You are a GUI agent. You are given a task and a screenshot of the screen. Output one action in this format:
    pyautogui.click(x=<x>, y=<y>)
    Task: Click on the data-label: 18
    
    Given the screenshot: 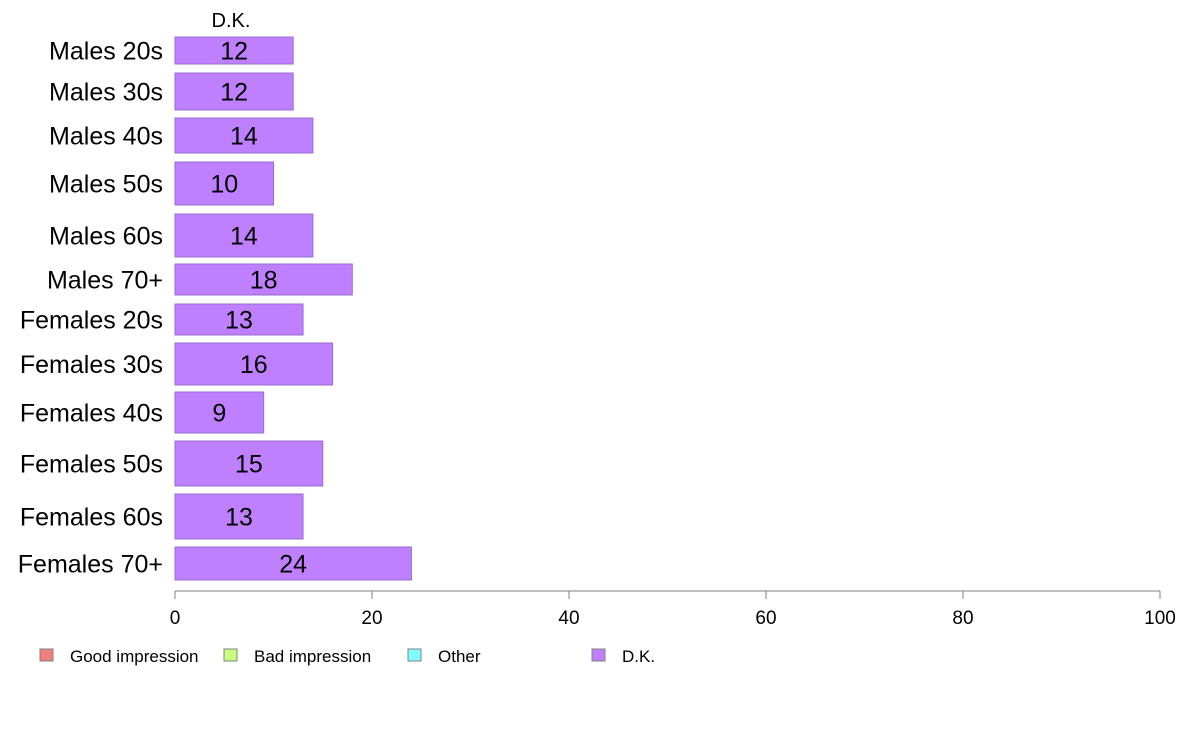 What is the action you would take?
    pyautogui.click(x=264, y=281)
    